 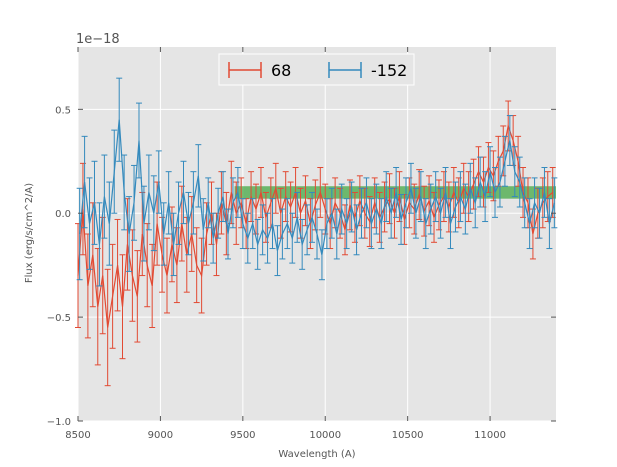 What do you see at coordinates (389, 70) in the screenshot?
I see `legend-label-1: -152` at bounding box center [389, 70].